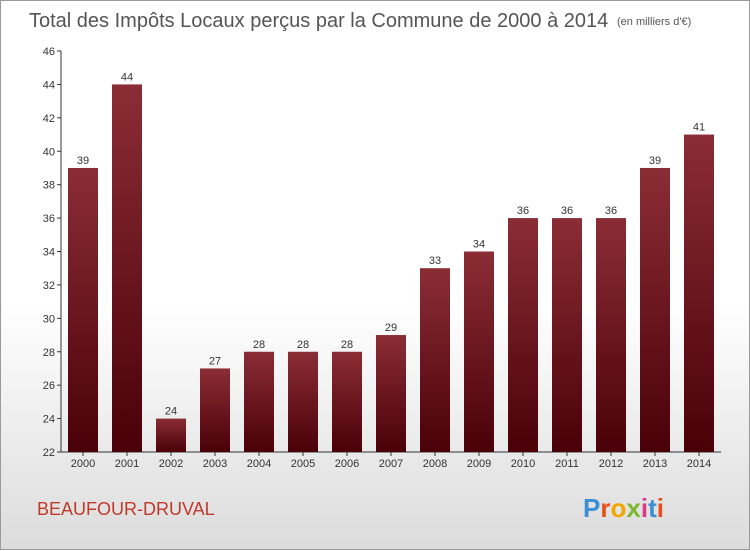 The image size is (750, 551). What do you see at coordinates (654, 22) in the screenshot?
I see `unit-label: (en milliers d'€)` at bounding box center [654, 22].